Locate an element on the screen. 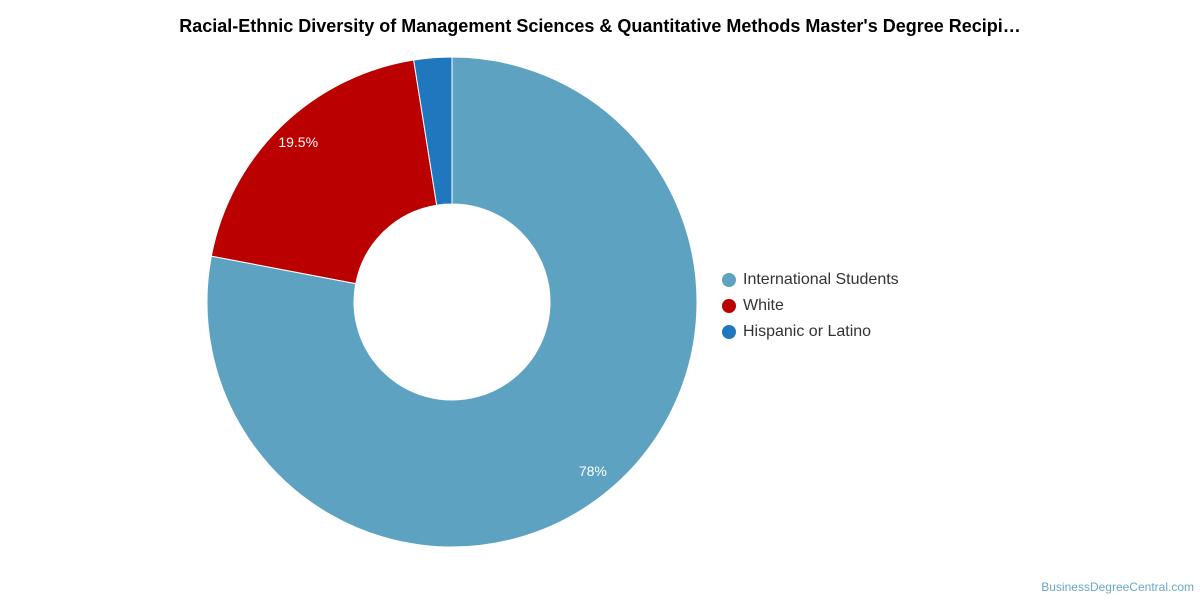 The height and width of the screenshot is (600, 1200). legend-item-hispanic-or-latino: Hispanic or Latino is located at coordinates (810, 332).